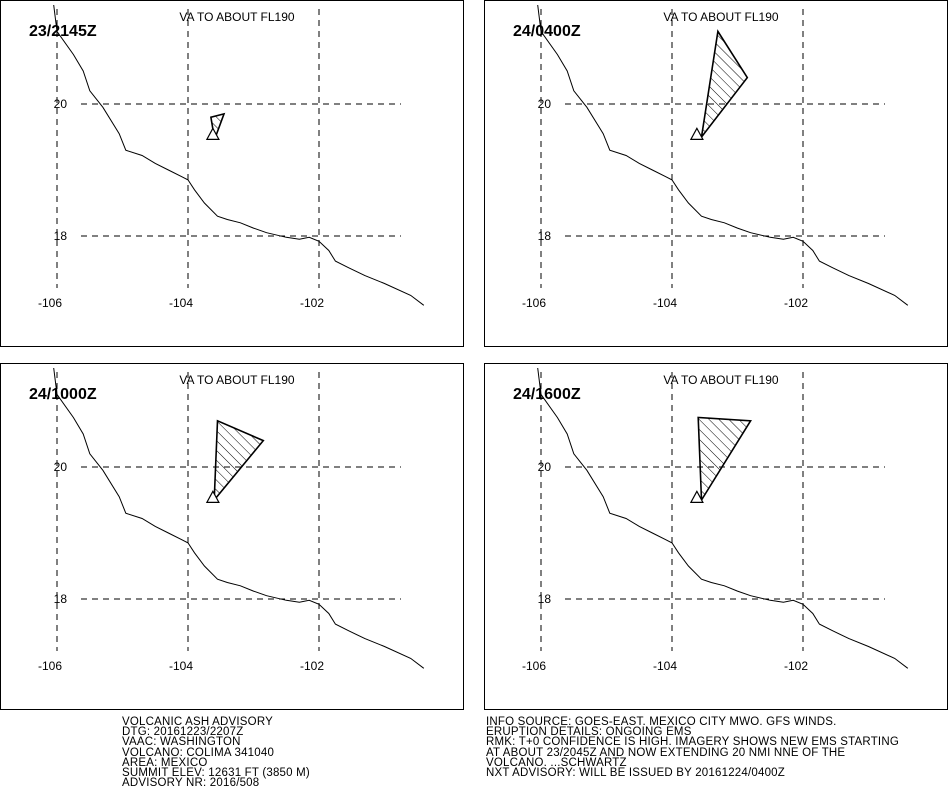 The image size is (950, 812). Describe the element at coordinates (589, 732) in the screenshot. I see `advisory-line: ERUPTION DETAILS: ONGOING EMS` at that location.